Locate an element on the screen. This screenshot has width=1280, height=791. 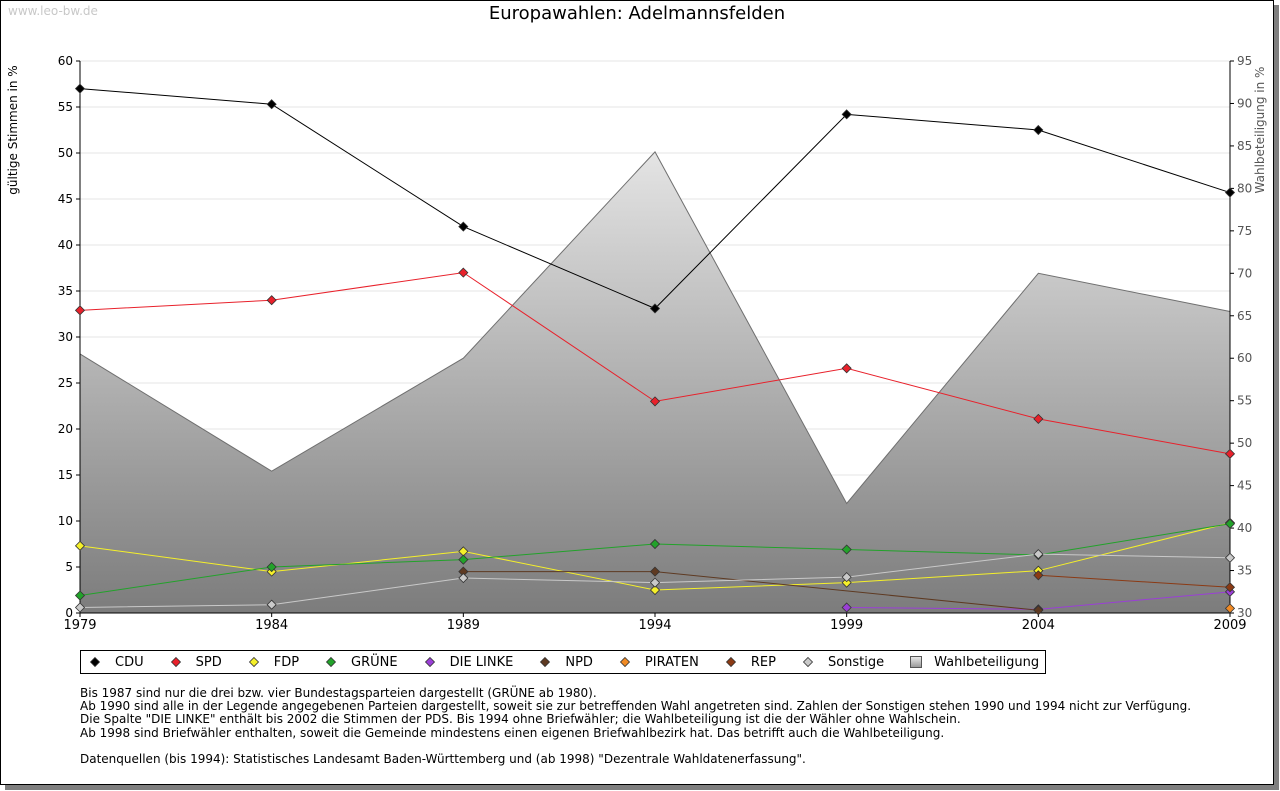
legend-label: REP is located at coordinates (763, 662).